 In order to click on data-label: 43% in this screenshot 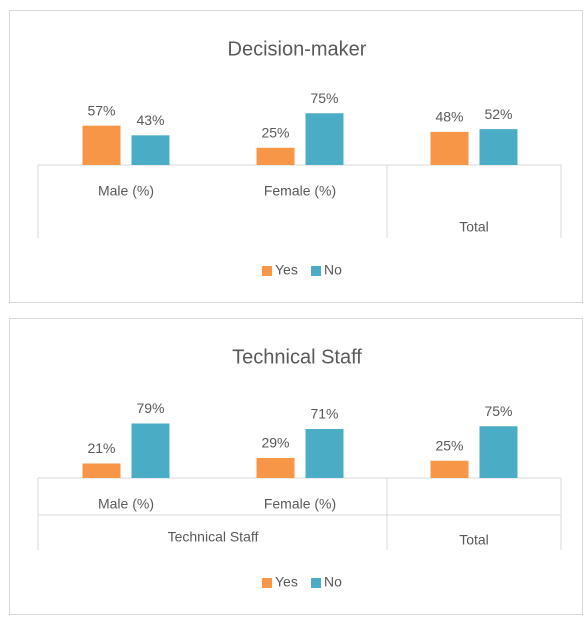, I will do `click(150, 120)`.